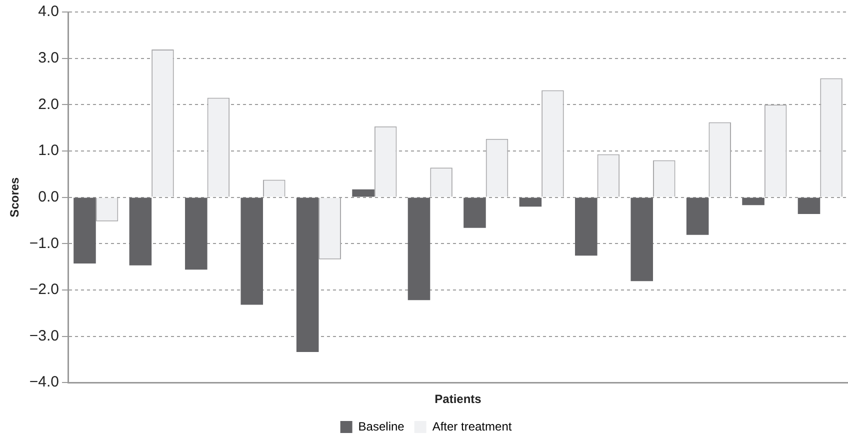  What do you see at coordinates (44, 335) in the screenshot?
I see `y-tick-label: −3.0` at bounding box center [44, 335].